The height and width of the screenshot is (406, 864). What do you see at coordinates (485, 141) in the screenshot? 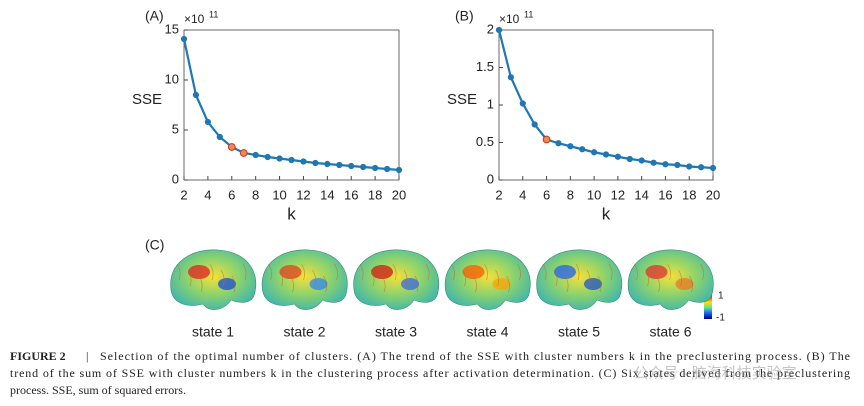
I see `y-tick-label: 0.5` at bounding box center [485, 141].